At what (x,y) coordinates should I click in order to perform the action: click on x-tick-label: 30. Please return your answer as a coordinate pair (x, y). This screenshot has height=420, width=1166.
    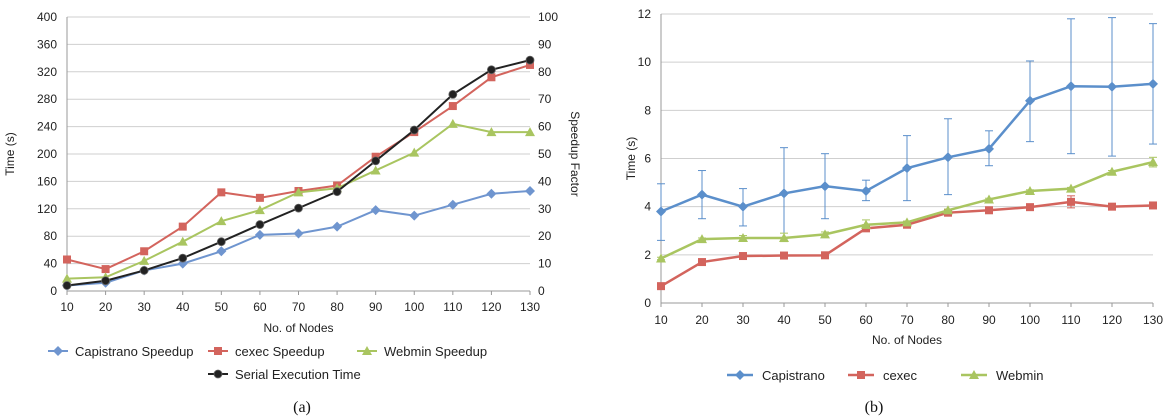
    Looking at the image, I should click on (743, 320).